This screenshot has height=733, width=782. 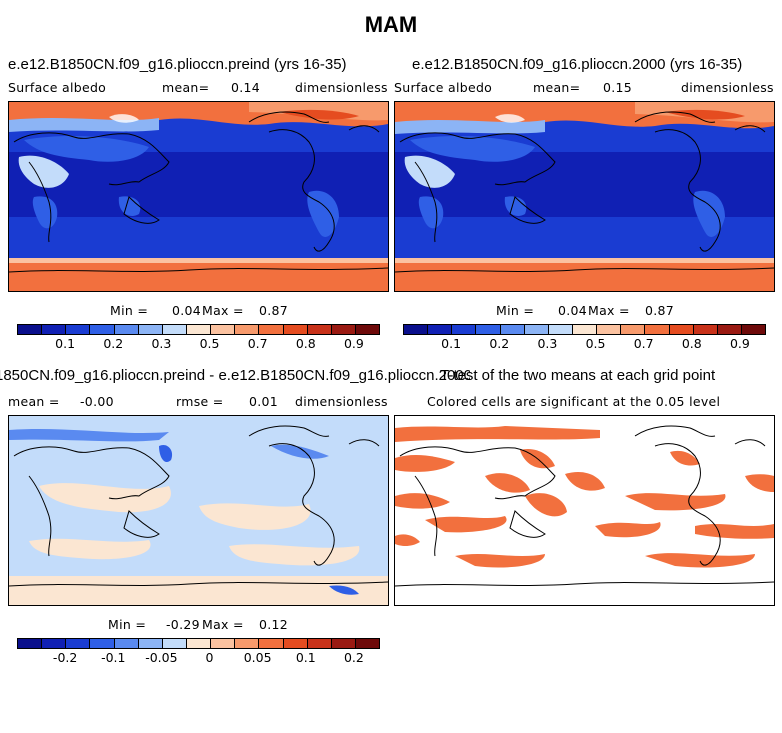 I want to click on colorbar-tick-label: -0.2, so click(x=65, y=657).